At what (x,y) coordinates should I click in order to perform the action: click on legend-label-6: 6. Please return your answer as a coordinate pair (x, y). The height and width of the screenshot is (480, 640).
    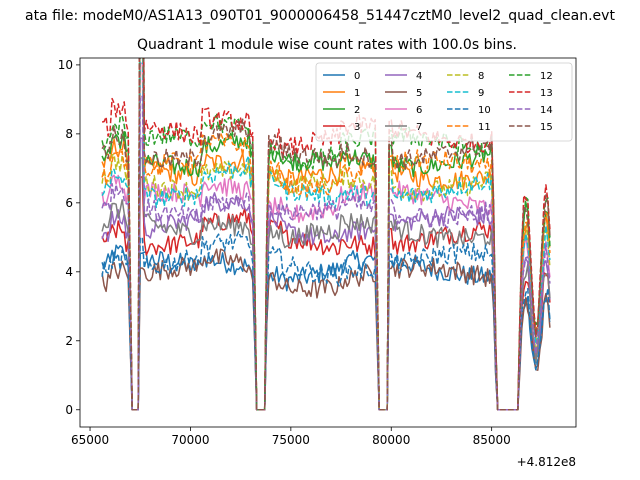
    Looking at the image, I should click on (419, 110).